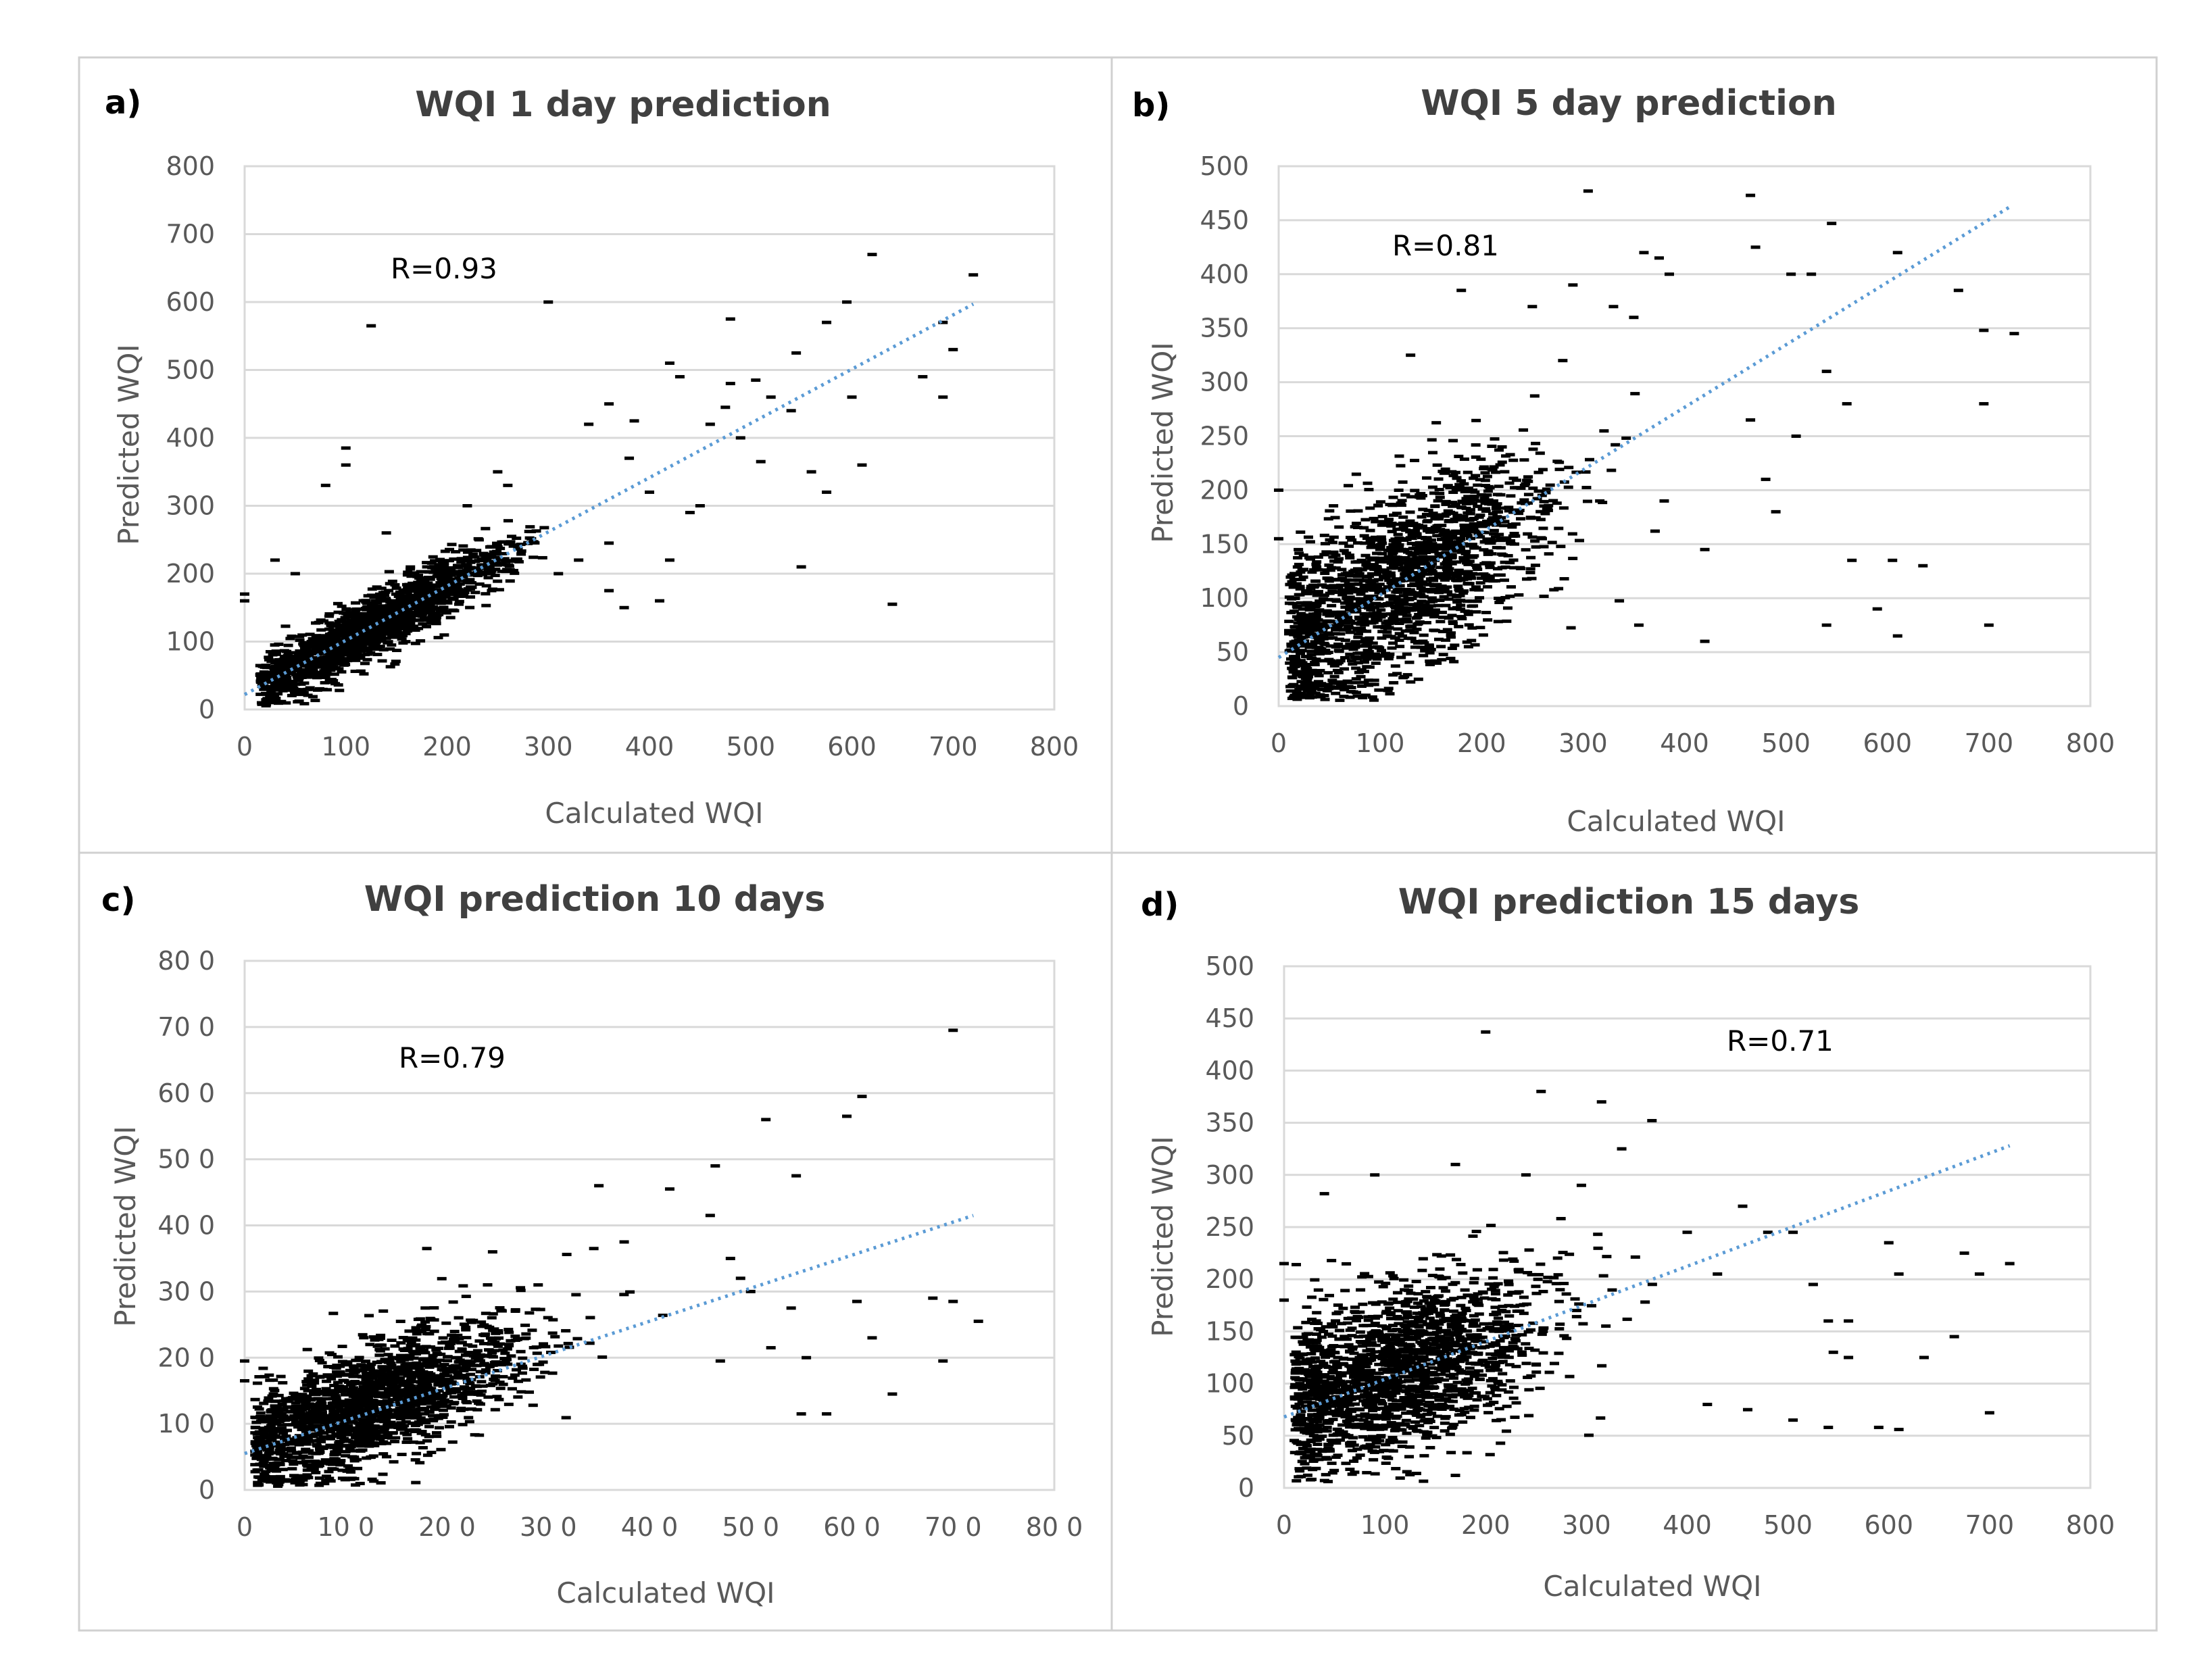 Image resolution: width=2212 pixels, height=1669 pixels. I want to click on x-tick-label: 500, so click(1786, 743).